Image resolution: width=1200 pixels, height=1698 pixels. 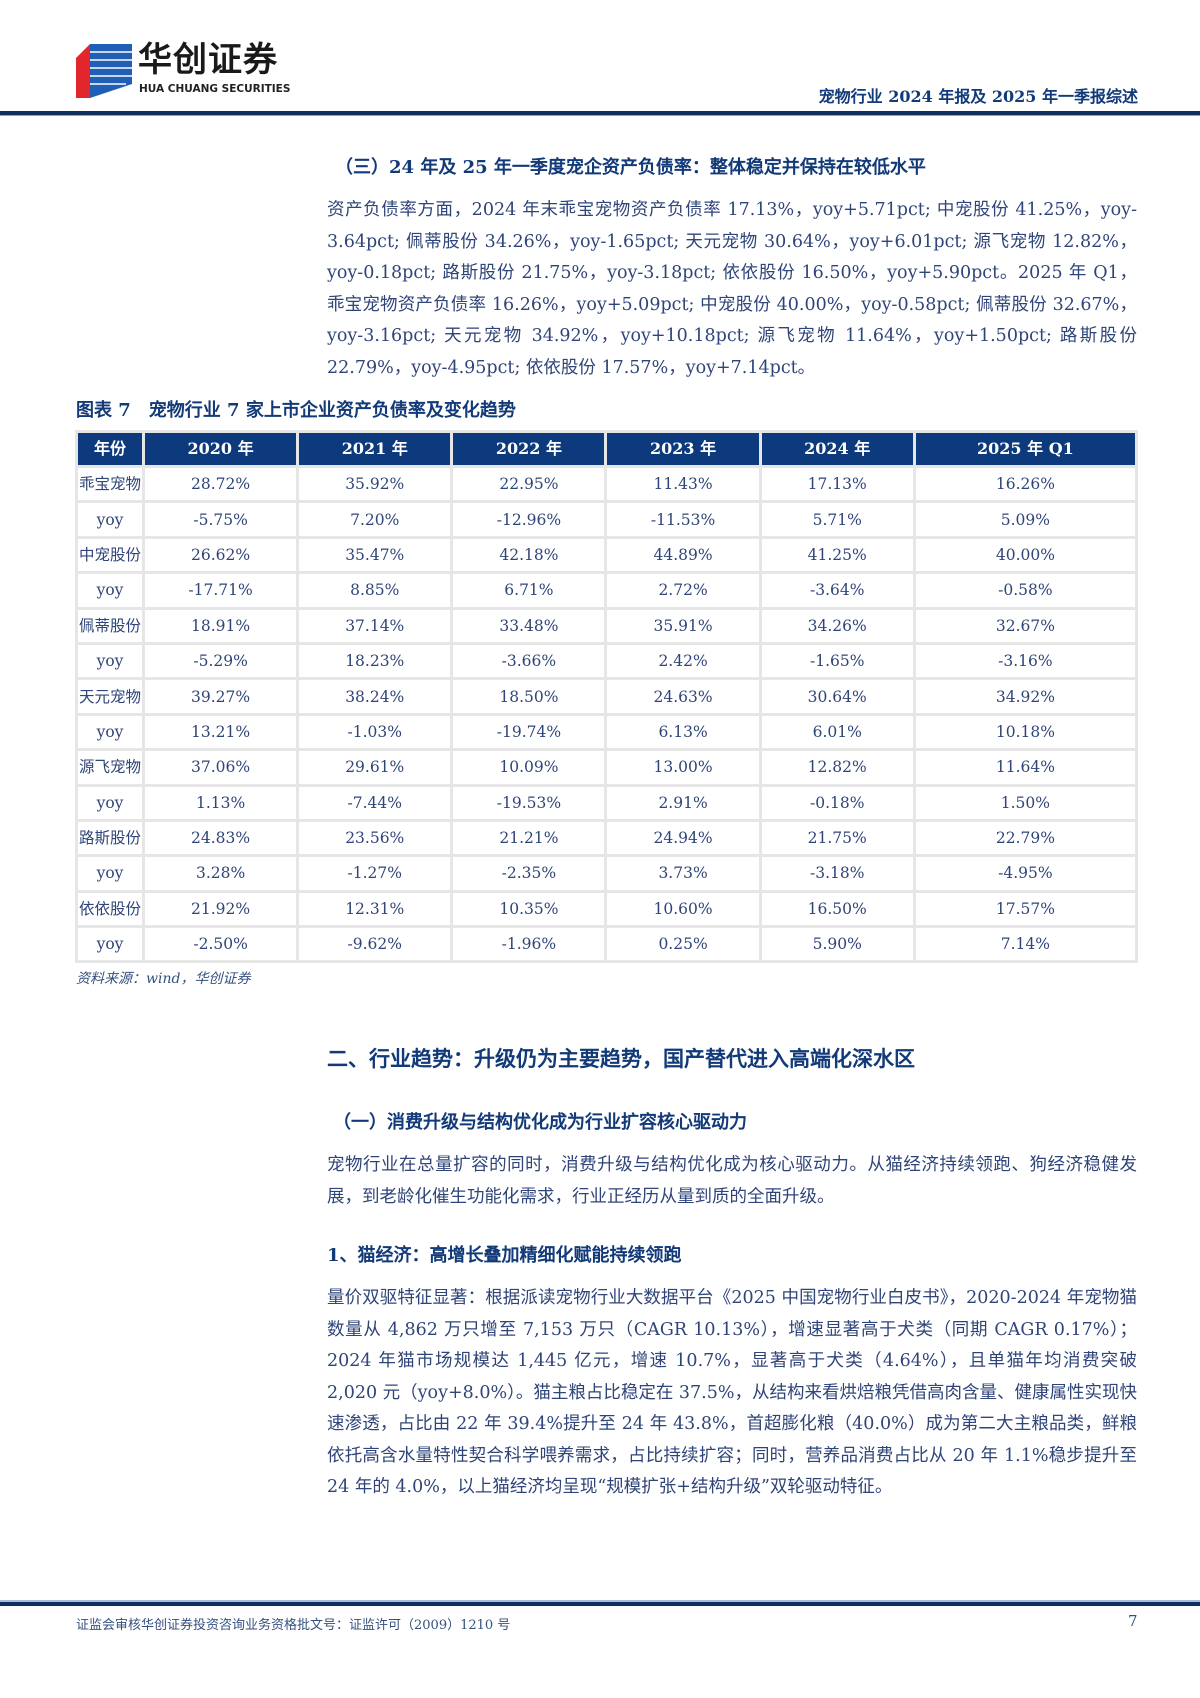 I want to click on table-cell: 24.63%, so click(x=683, y=696).